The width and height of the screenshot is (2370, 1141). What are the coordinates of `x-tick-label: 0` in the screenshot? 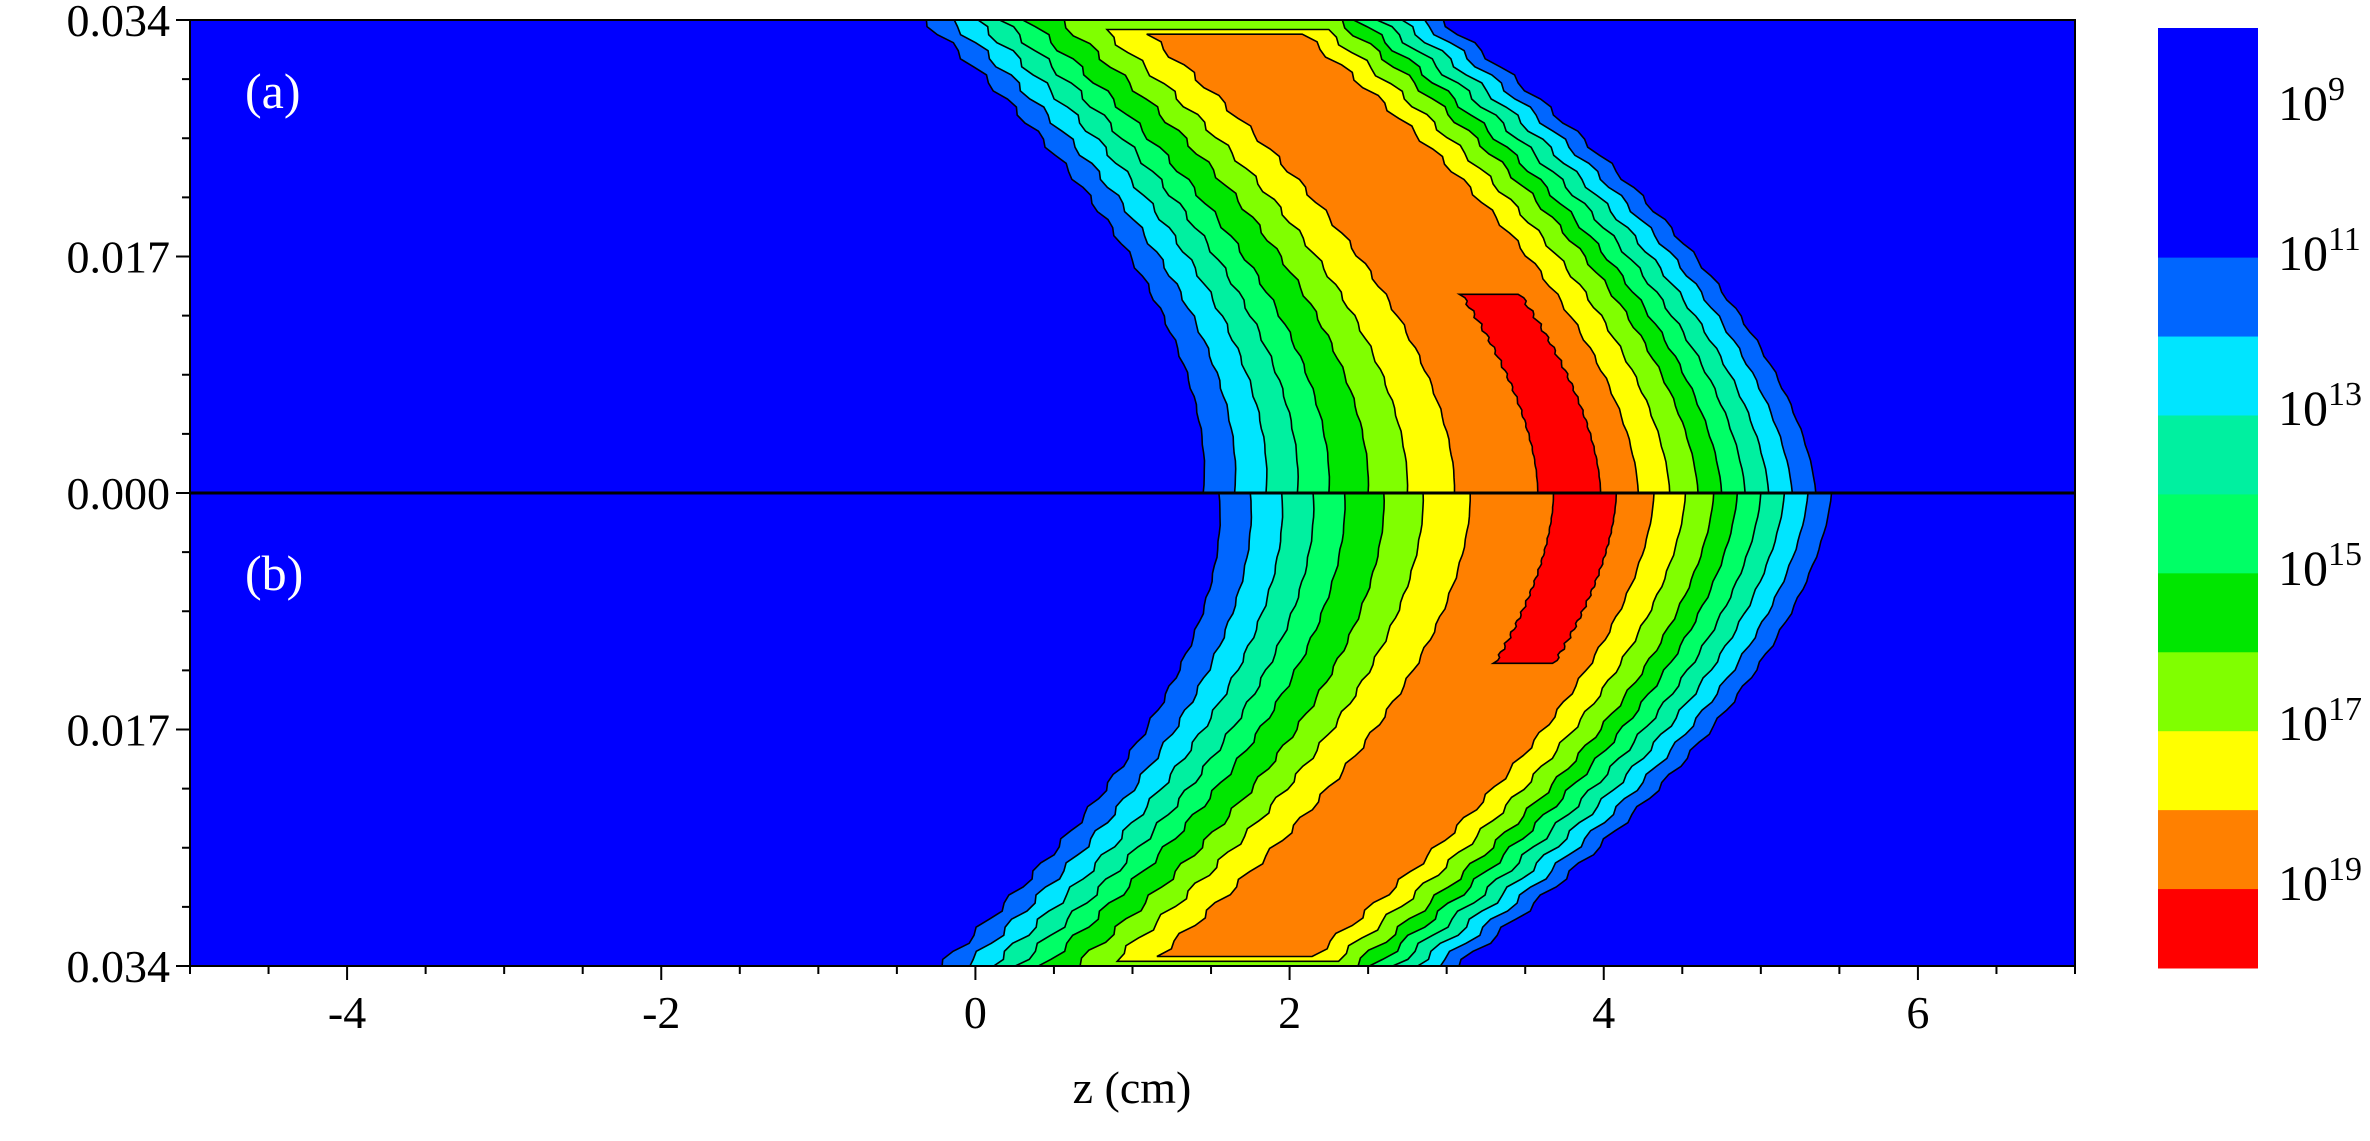 It's located at (975, 1012).